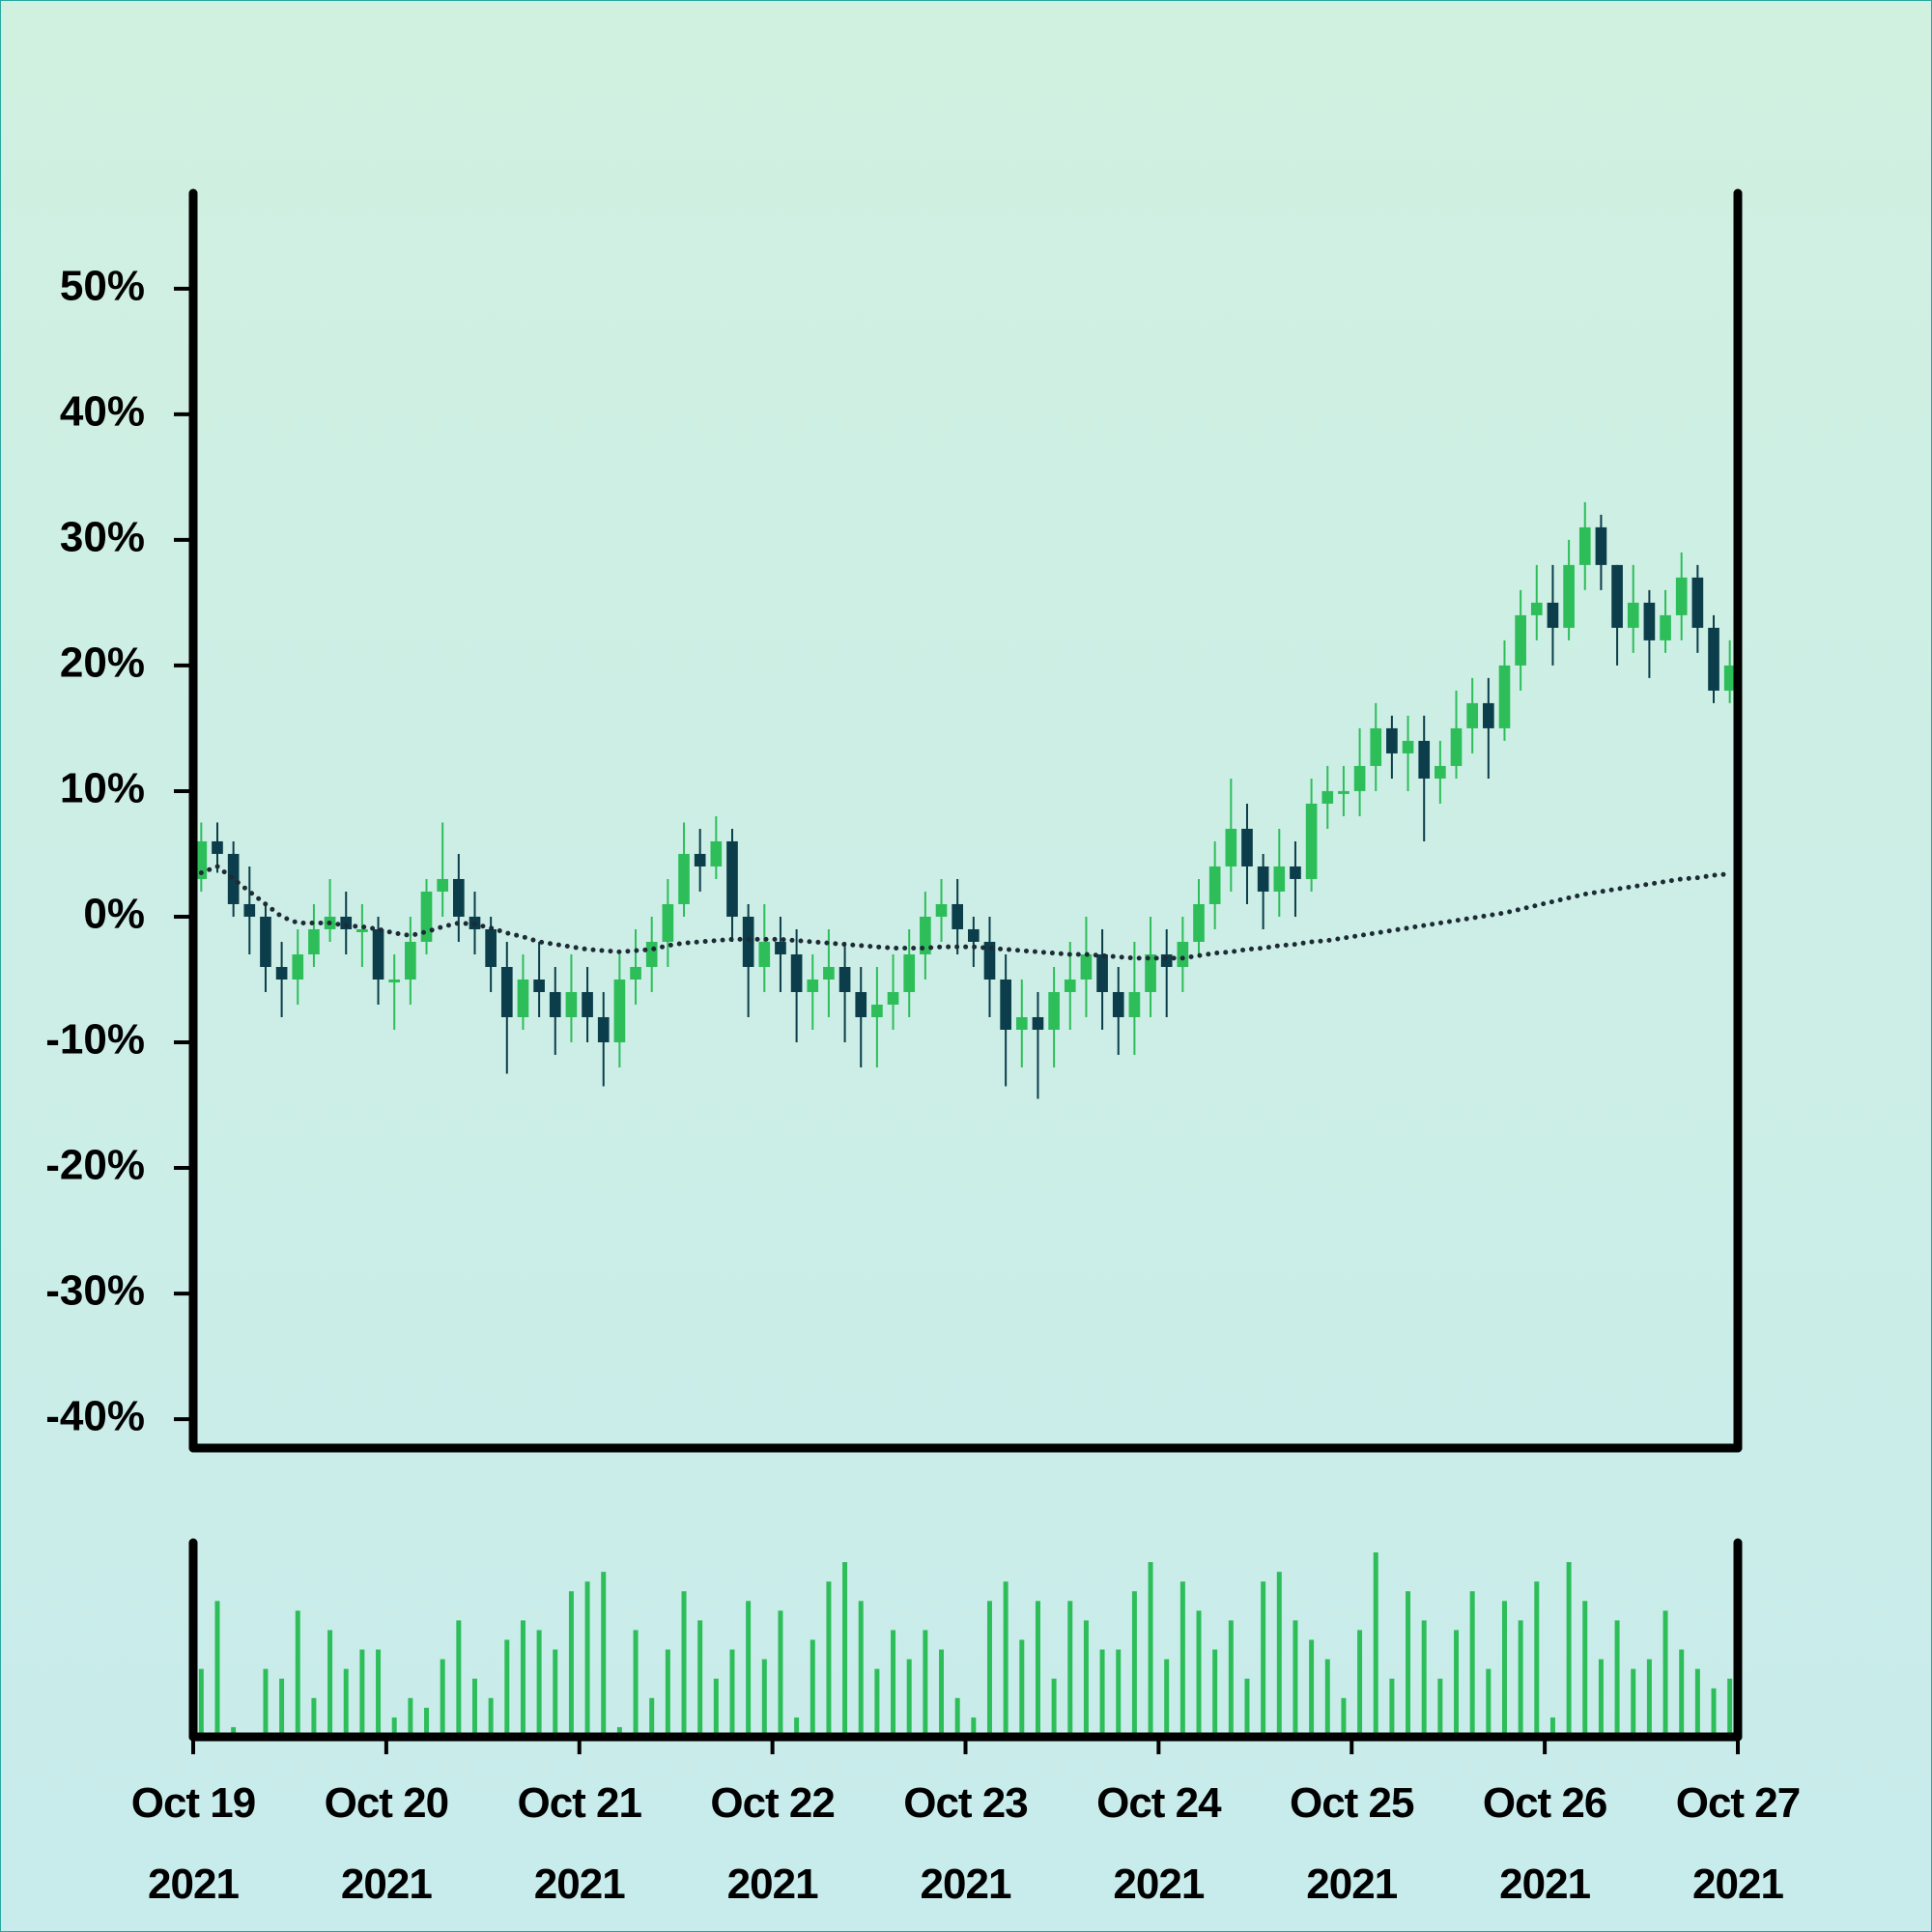 This screenshot has height=1932, width=1932. I want to click on x-tick-label: Oct 26 2021, so click(1545, 1843).